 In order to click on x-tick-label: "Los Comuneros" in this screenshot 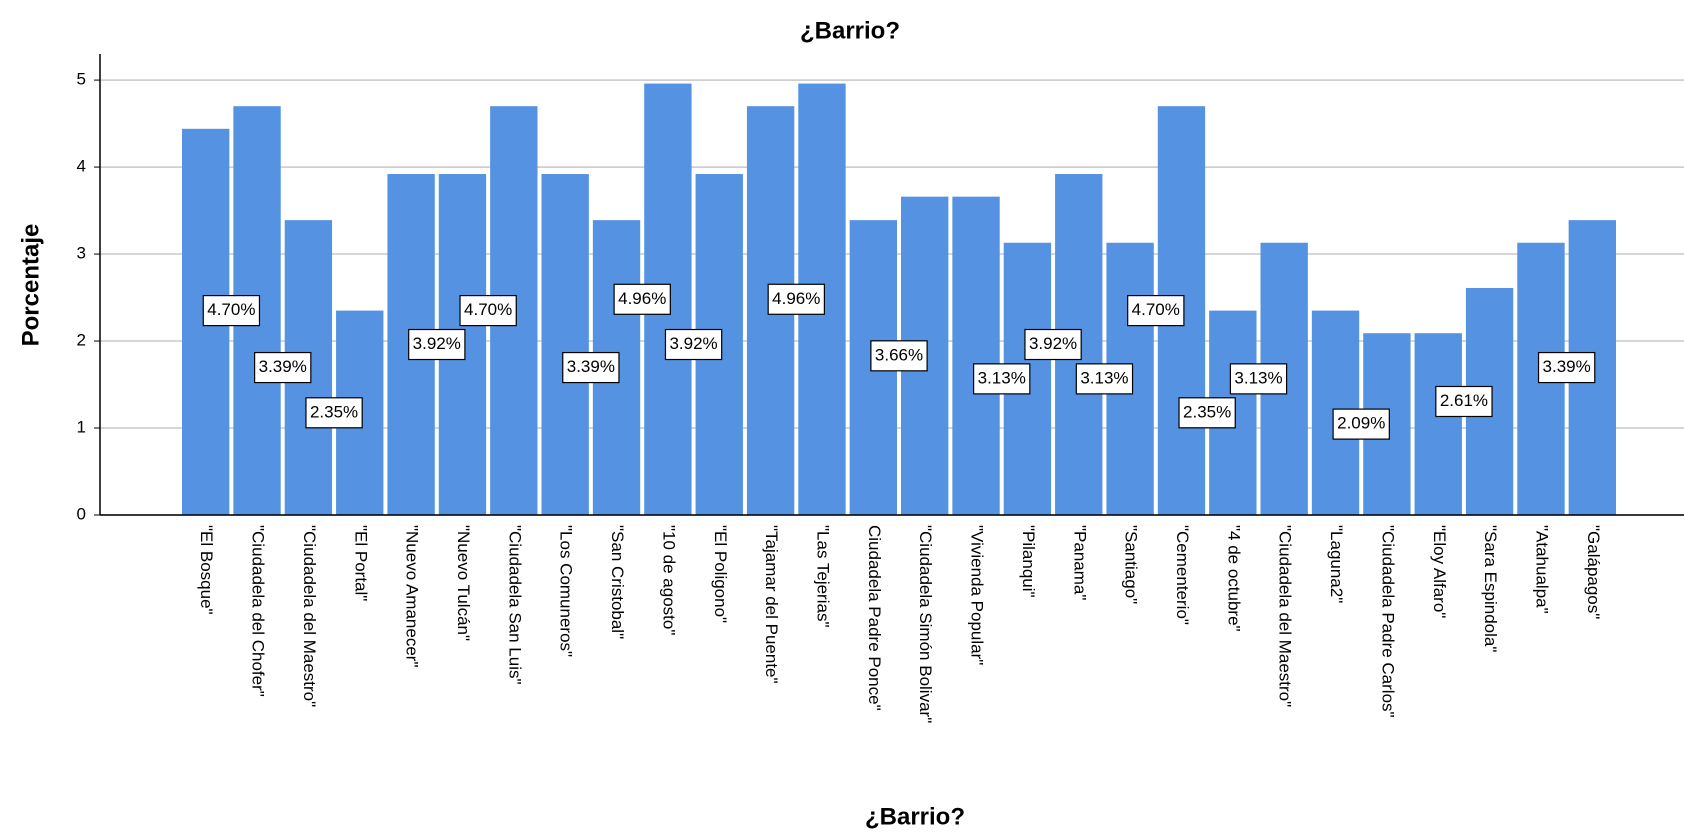, I will do `click(566, 591)`.